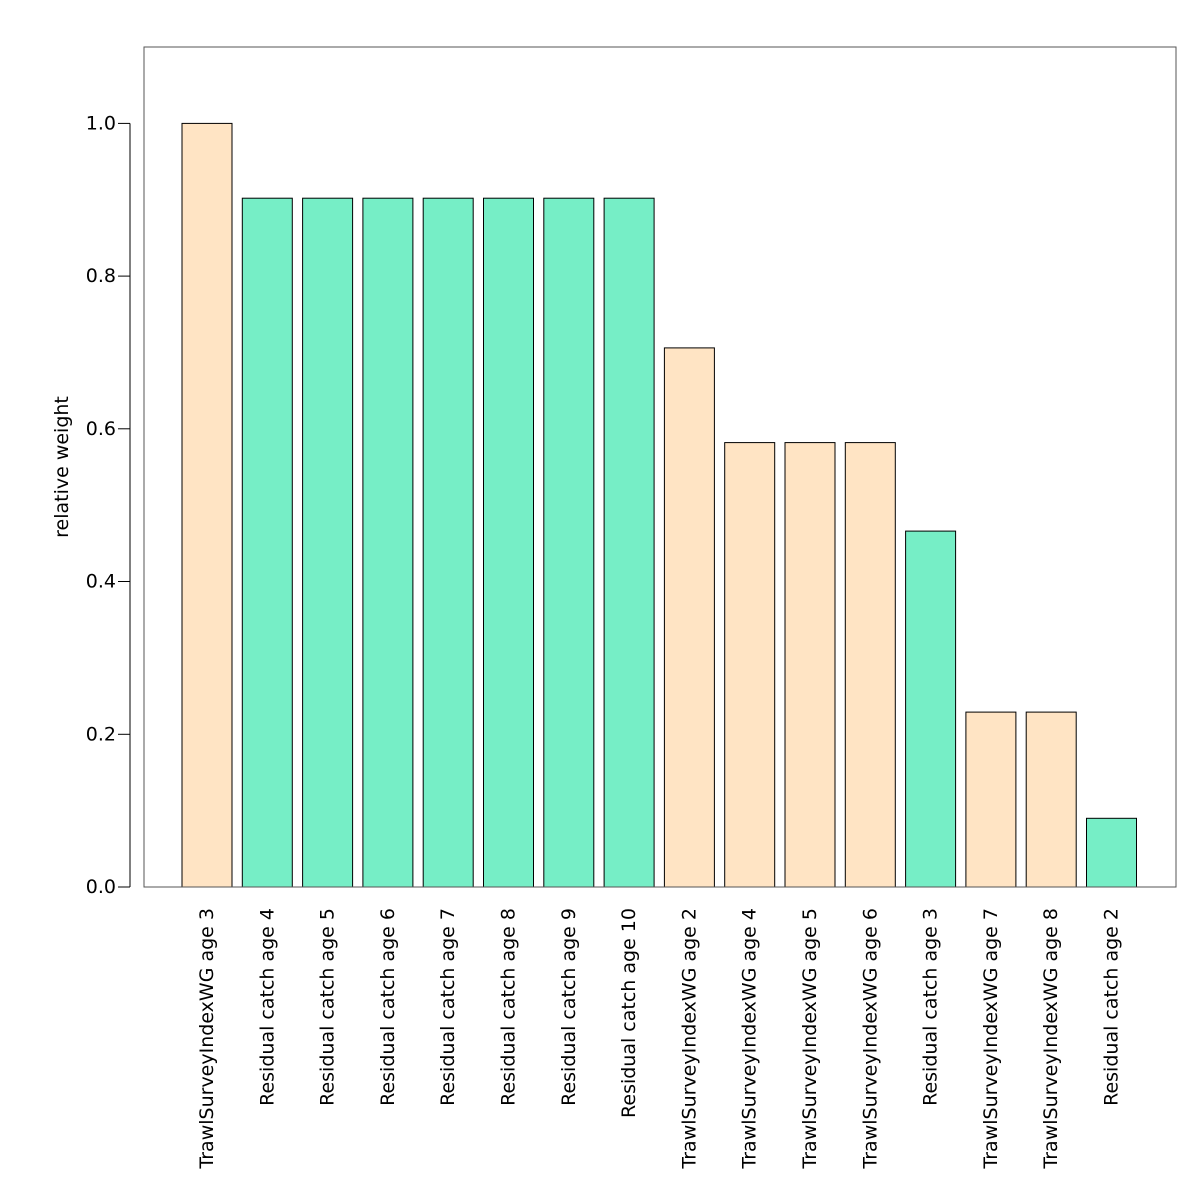 The height and width of the screenshot is (1200, 1200). What do you see at coordinates (810, 1039) in the screenshot?
I see `x-tick-label-11: TrawlSurveyIndexWG age 5` at bounding box center [810, 1039].